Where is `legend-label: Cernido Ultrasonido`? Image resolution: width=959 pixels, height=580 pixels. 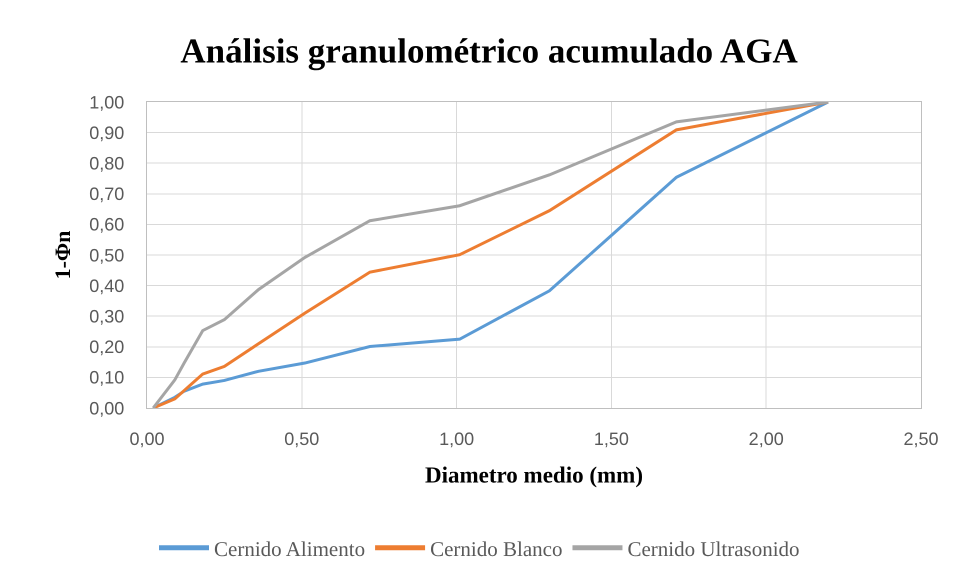 legend-label: Cernido Ultrasonido is located at coordinates (713, 548).